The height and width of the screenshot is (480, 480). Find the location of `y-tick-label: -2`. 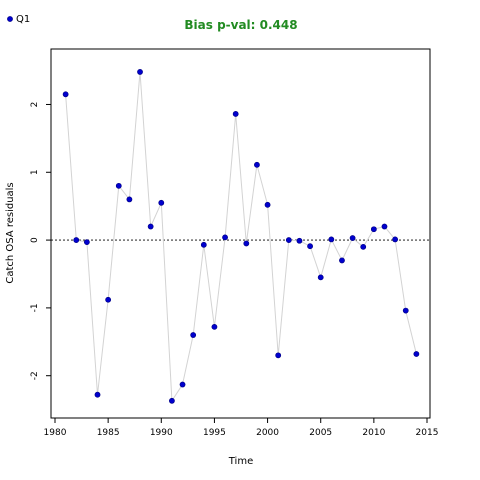

y-tick-label: -2 is located at coordinates (35, 375).